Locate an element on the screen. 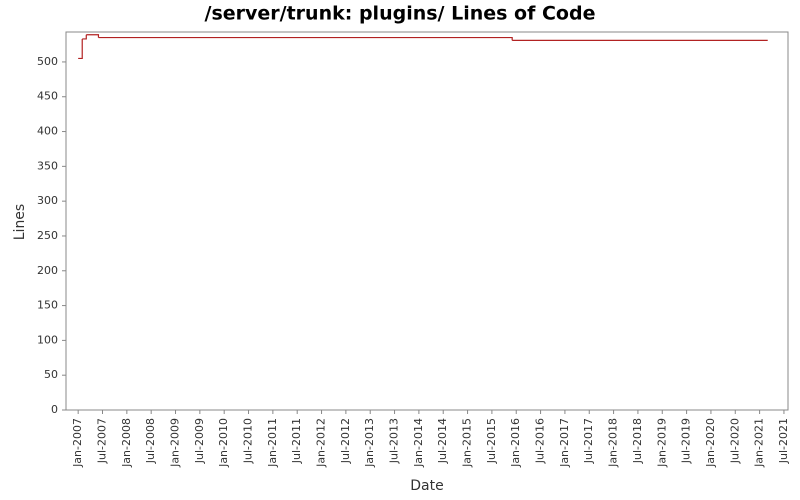  y-tick-label: 50 is located at coordinates (51, 374).